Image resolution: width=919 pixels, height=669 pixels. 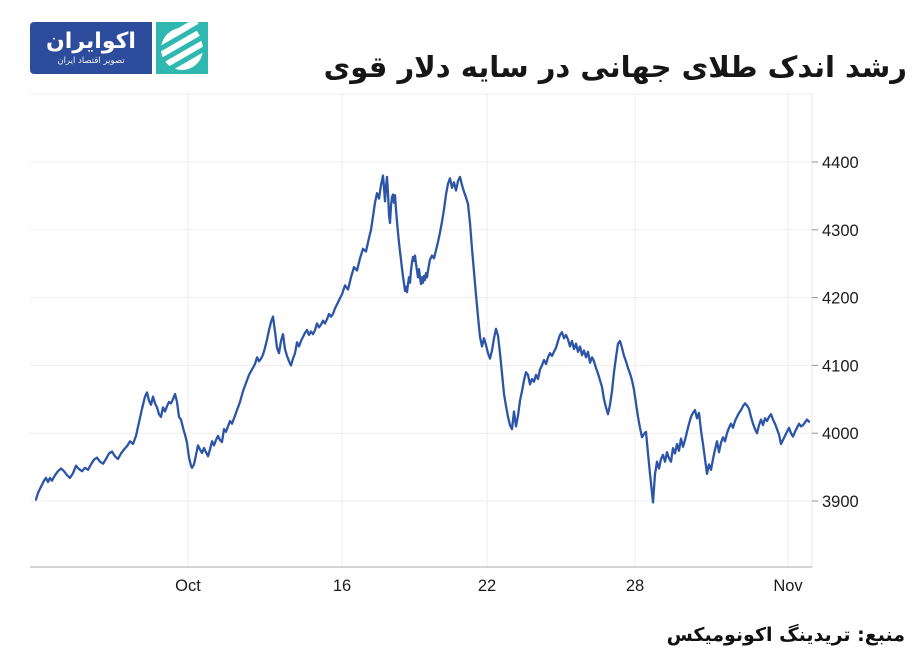 What do you see at coordinates (615, 67) in the screenshot?
I see `page-title: رشد اندک طلای جهانی در سایه دلار قوی` at bounding box center [615, 67].